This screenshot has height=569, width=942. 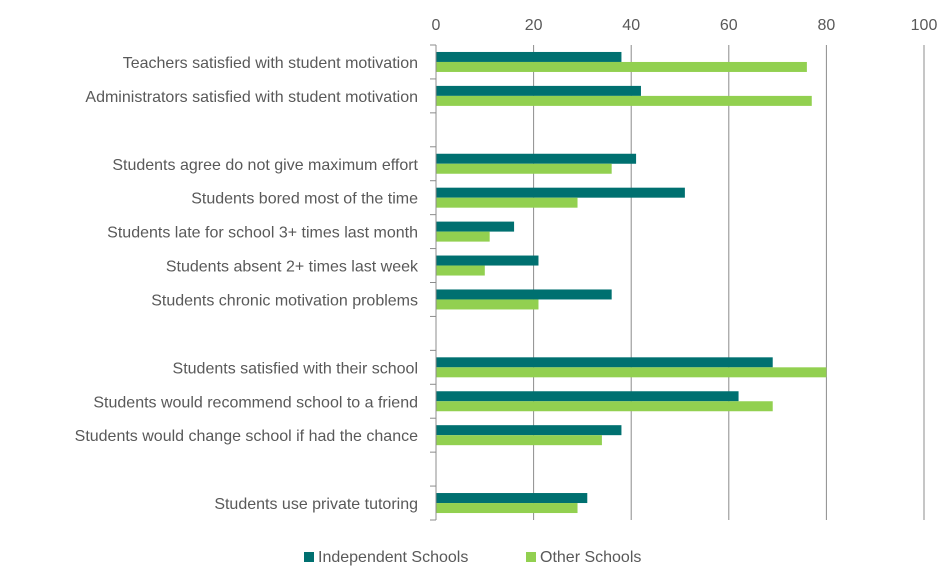 What do you see at coordinates (304, 199) in the screenshot?
I see `category-label: Students bored most of the time` at bounding box center [304, 199].